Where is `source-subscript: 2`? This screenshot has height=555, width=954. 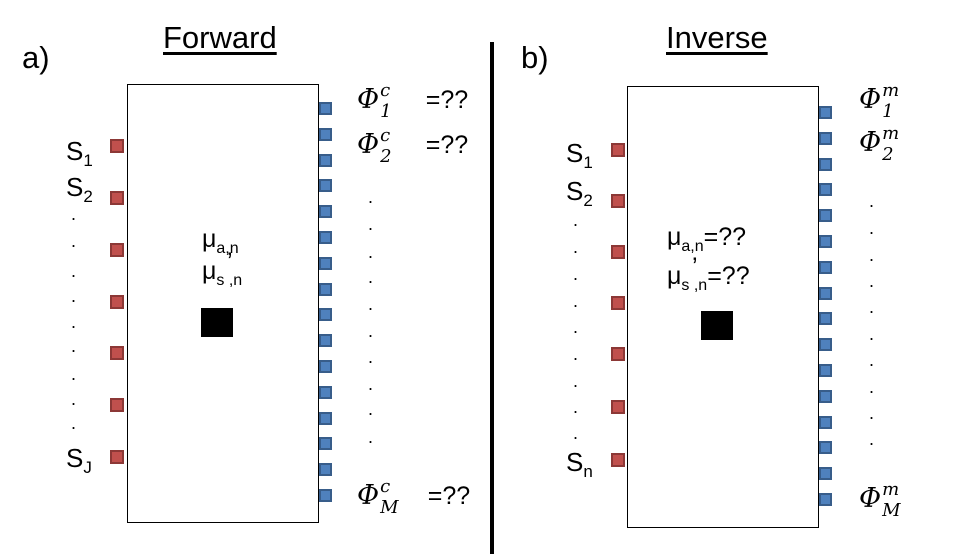
source-subscript: 2 is located at coordinates (588, 200).